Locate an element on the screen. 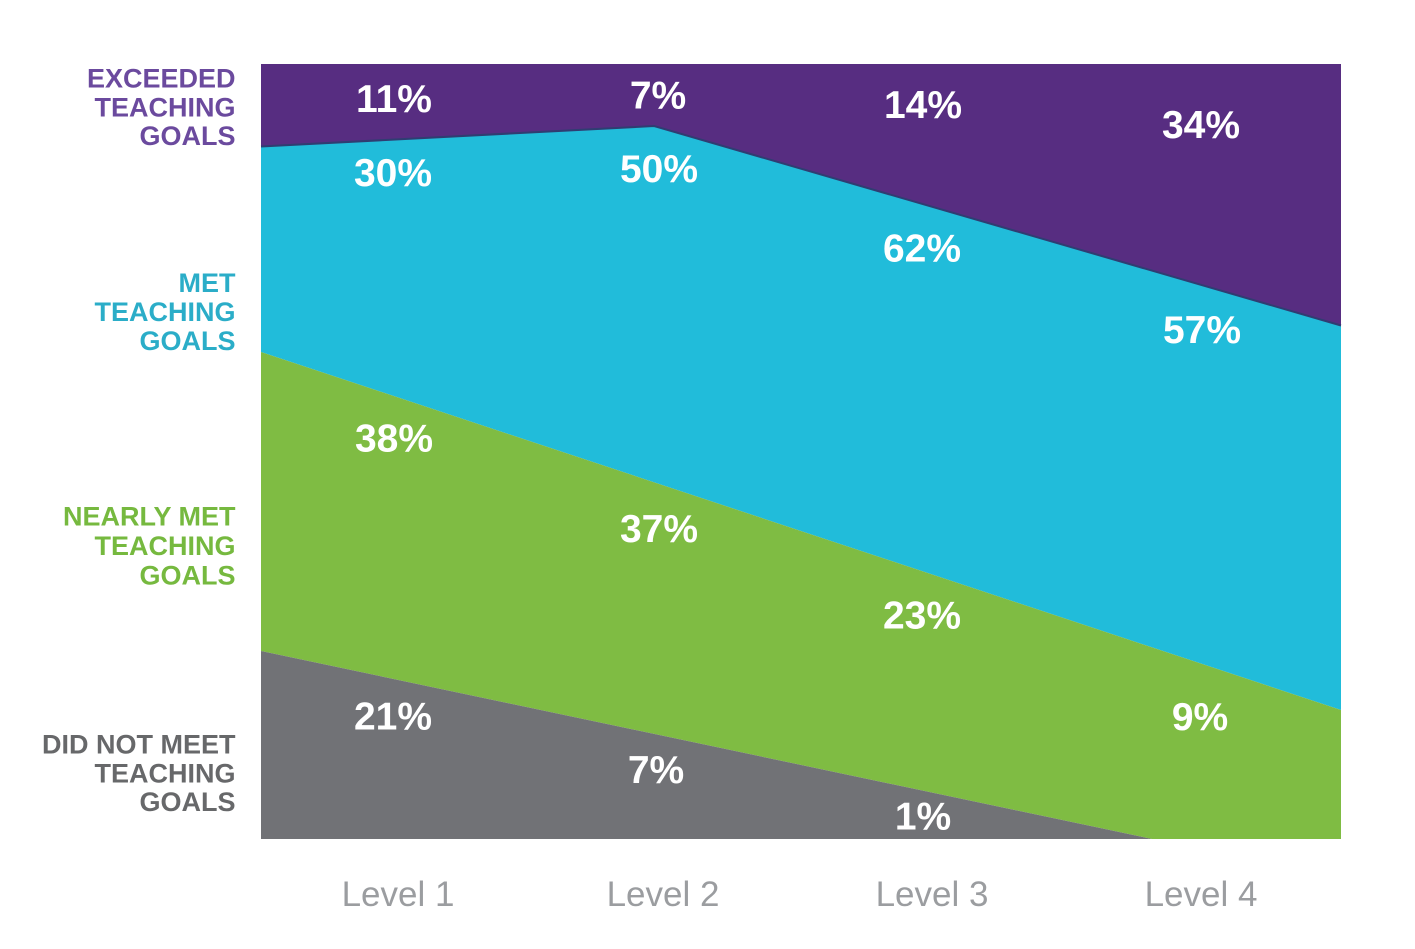 This screenshot has width=1415, height=949. svg-text: 14% is located at coordinates (923, 105).